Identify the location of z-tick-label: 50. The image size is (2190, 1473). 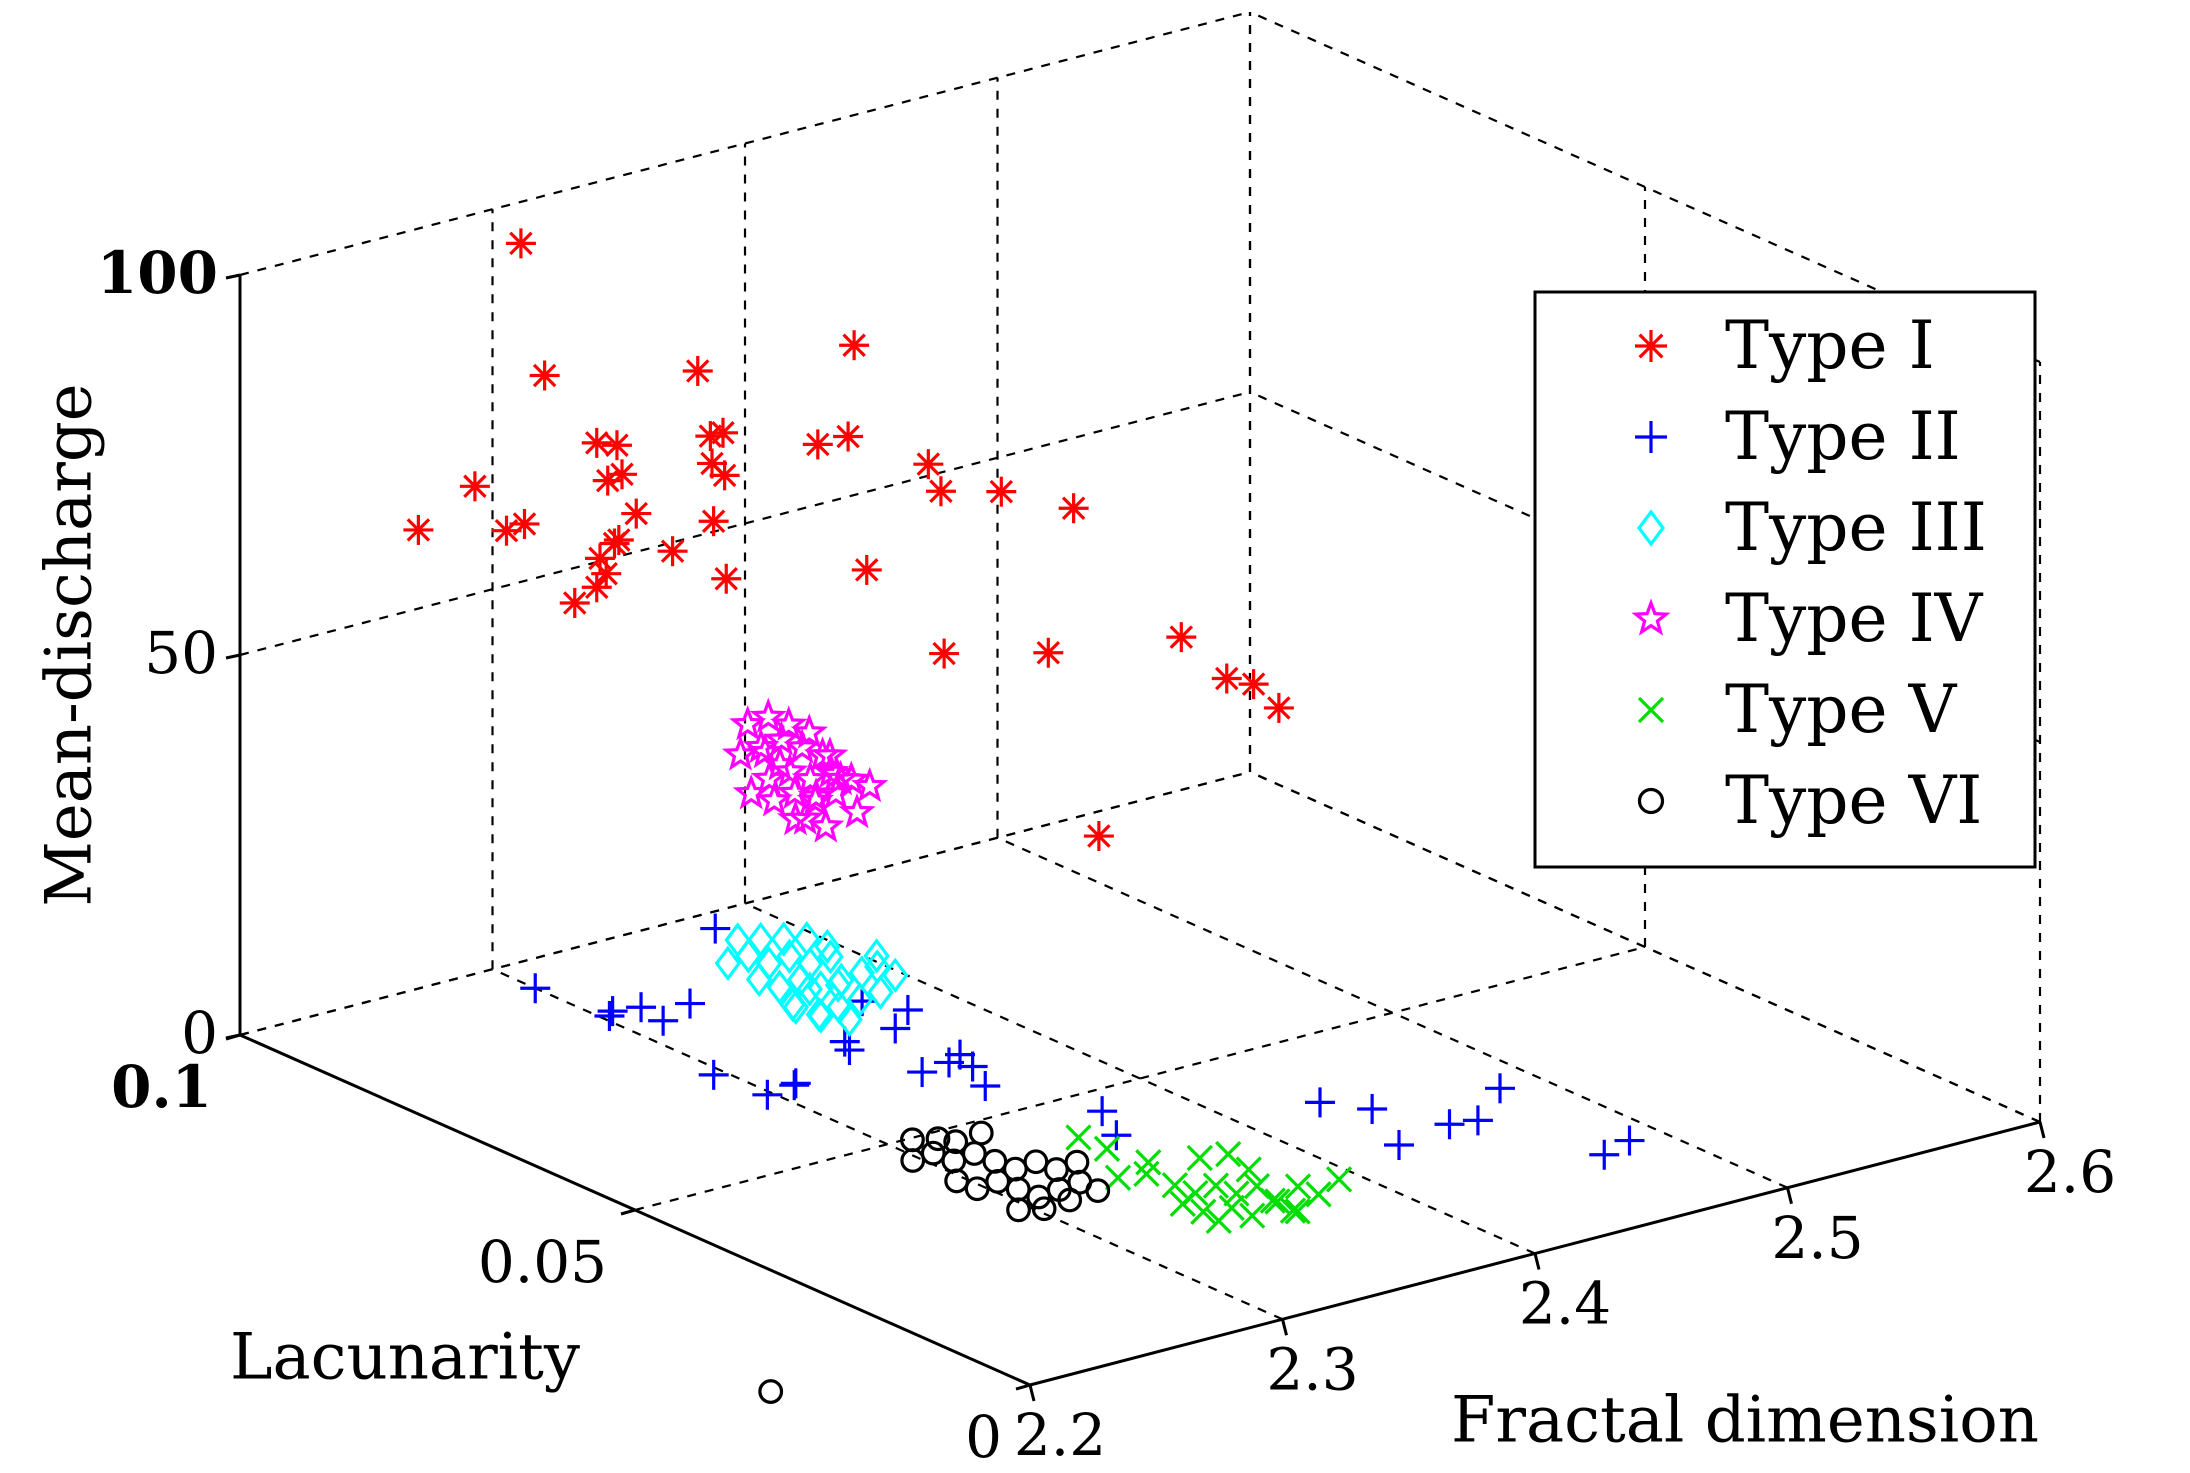
(181, 653).